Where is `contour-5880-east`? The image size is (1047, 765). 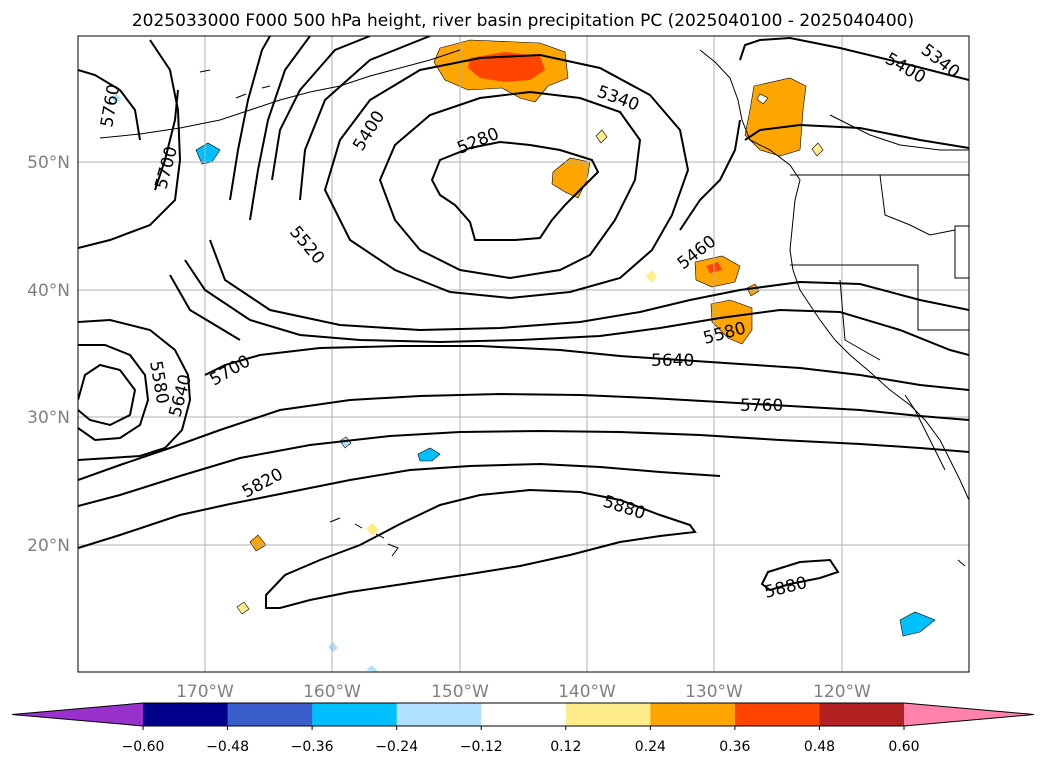 contour-5880-east is located at coordinates (800, 575).